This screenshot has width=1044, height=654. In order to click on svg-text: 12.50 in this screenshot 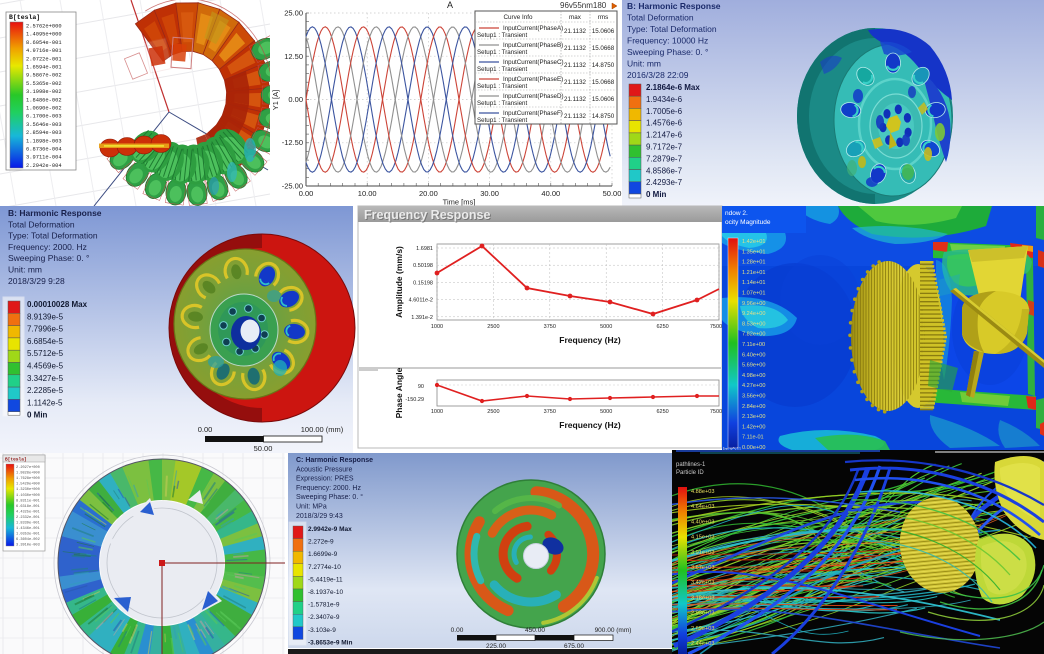, I will do `click(293, 56)`.